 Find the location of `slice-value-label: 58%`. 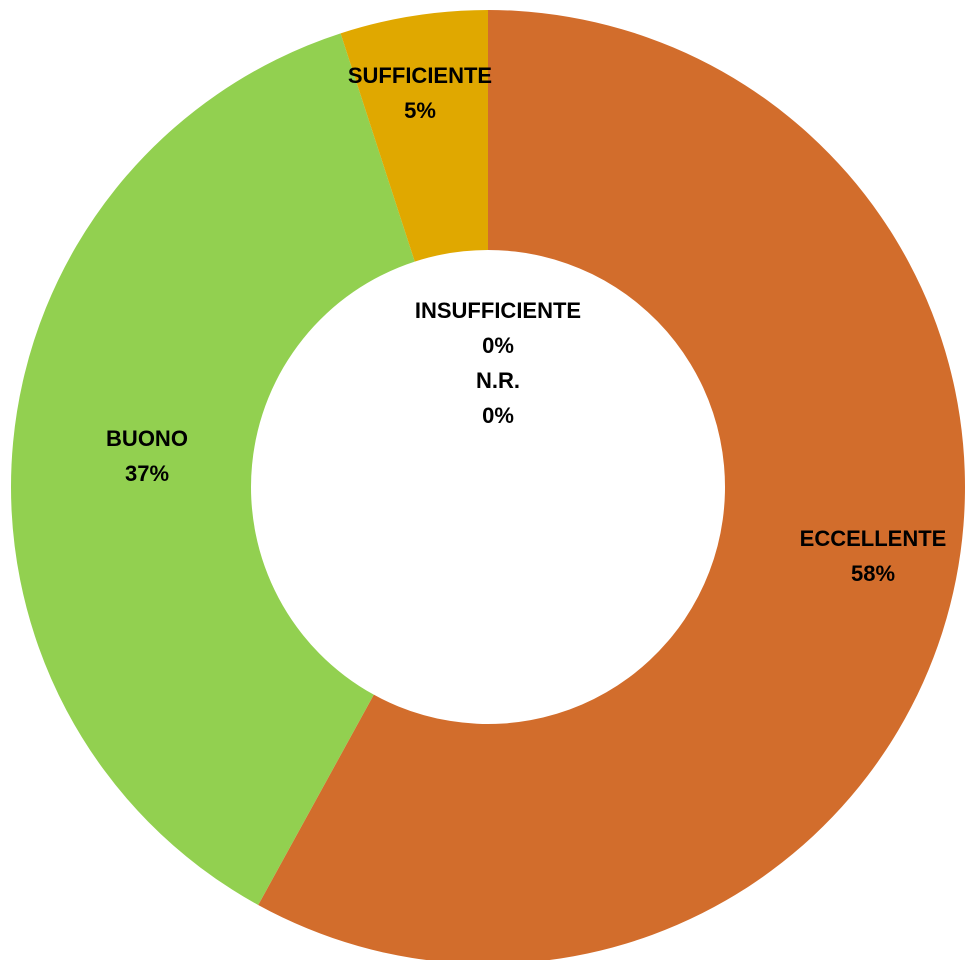

slice-value-label: 58% is located at coordinates (873, 573).